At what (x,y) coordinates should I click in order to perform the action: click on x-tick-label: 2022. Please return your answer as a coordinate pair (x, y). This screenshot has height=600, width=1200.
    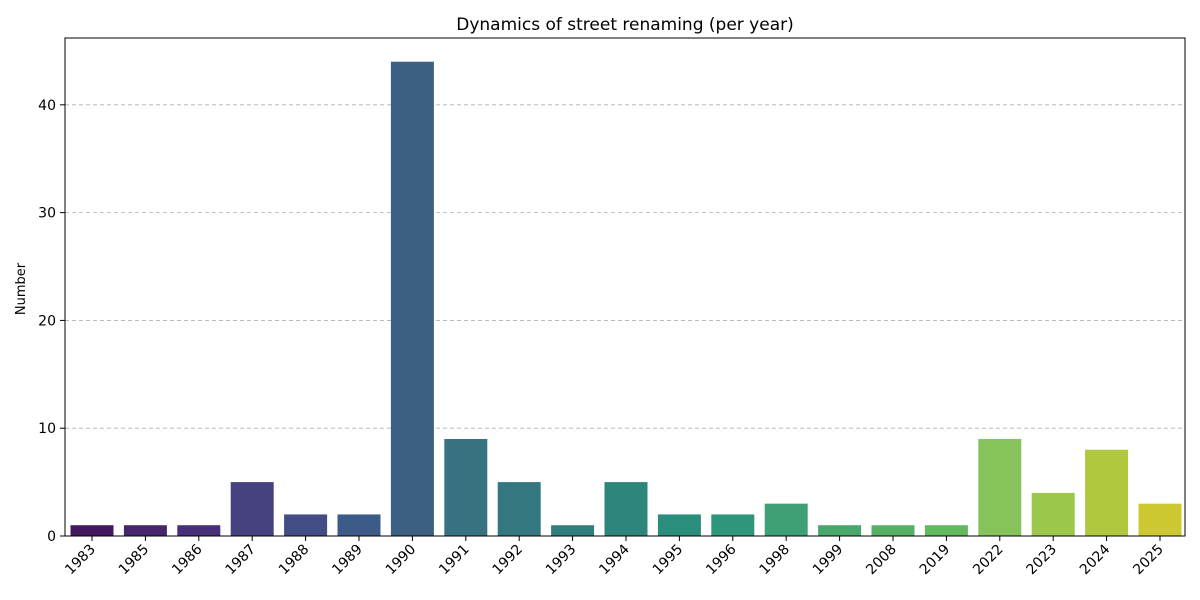
    Looking at the image, I should click on (988, 560).